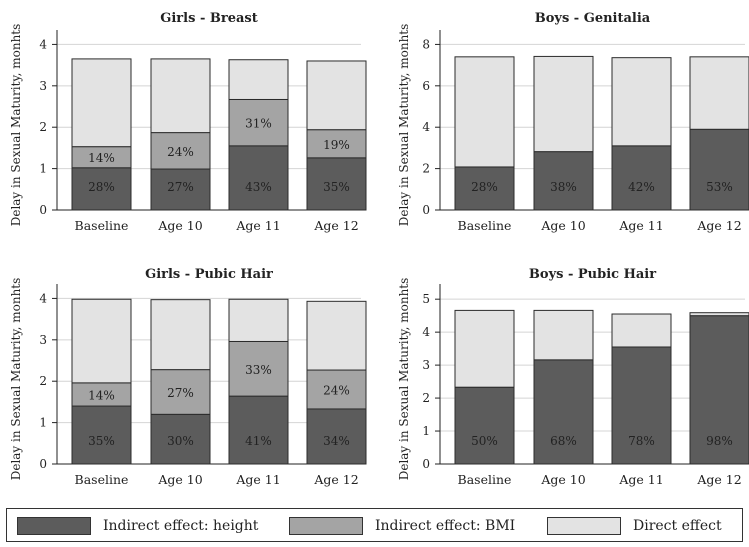 This screenshot has height=547, width=749. Describe the element at coordinates (563, 441) in the screenshot. I see `data-label: 68%` at that location.